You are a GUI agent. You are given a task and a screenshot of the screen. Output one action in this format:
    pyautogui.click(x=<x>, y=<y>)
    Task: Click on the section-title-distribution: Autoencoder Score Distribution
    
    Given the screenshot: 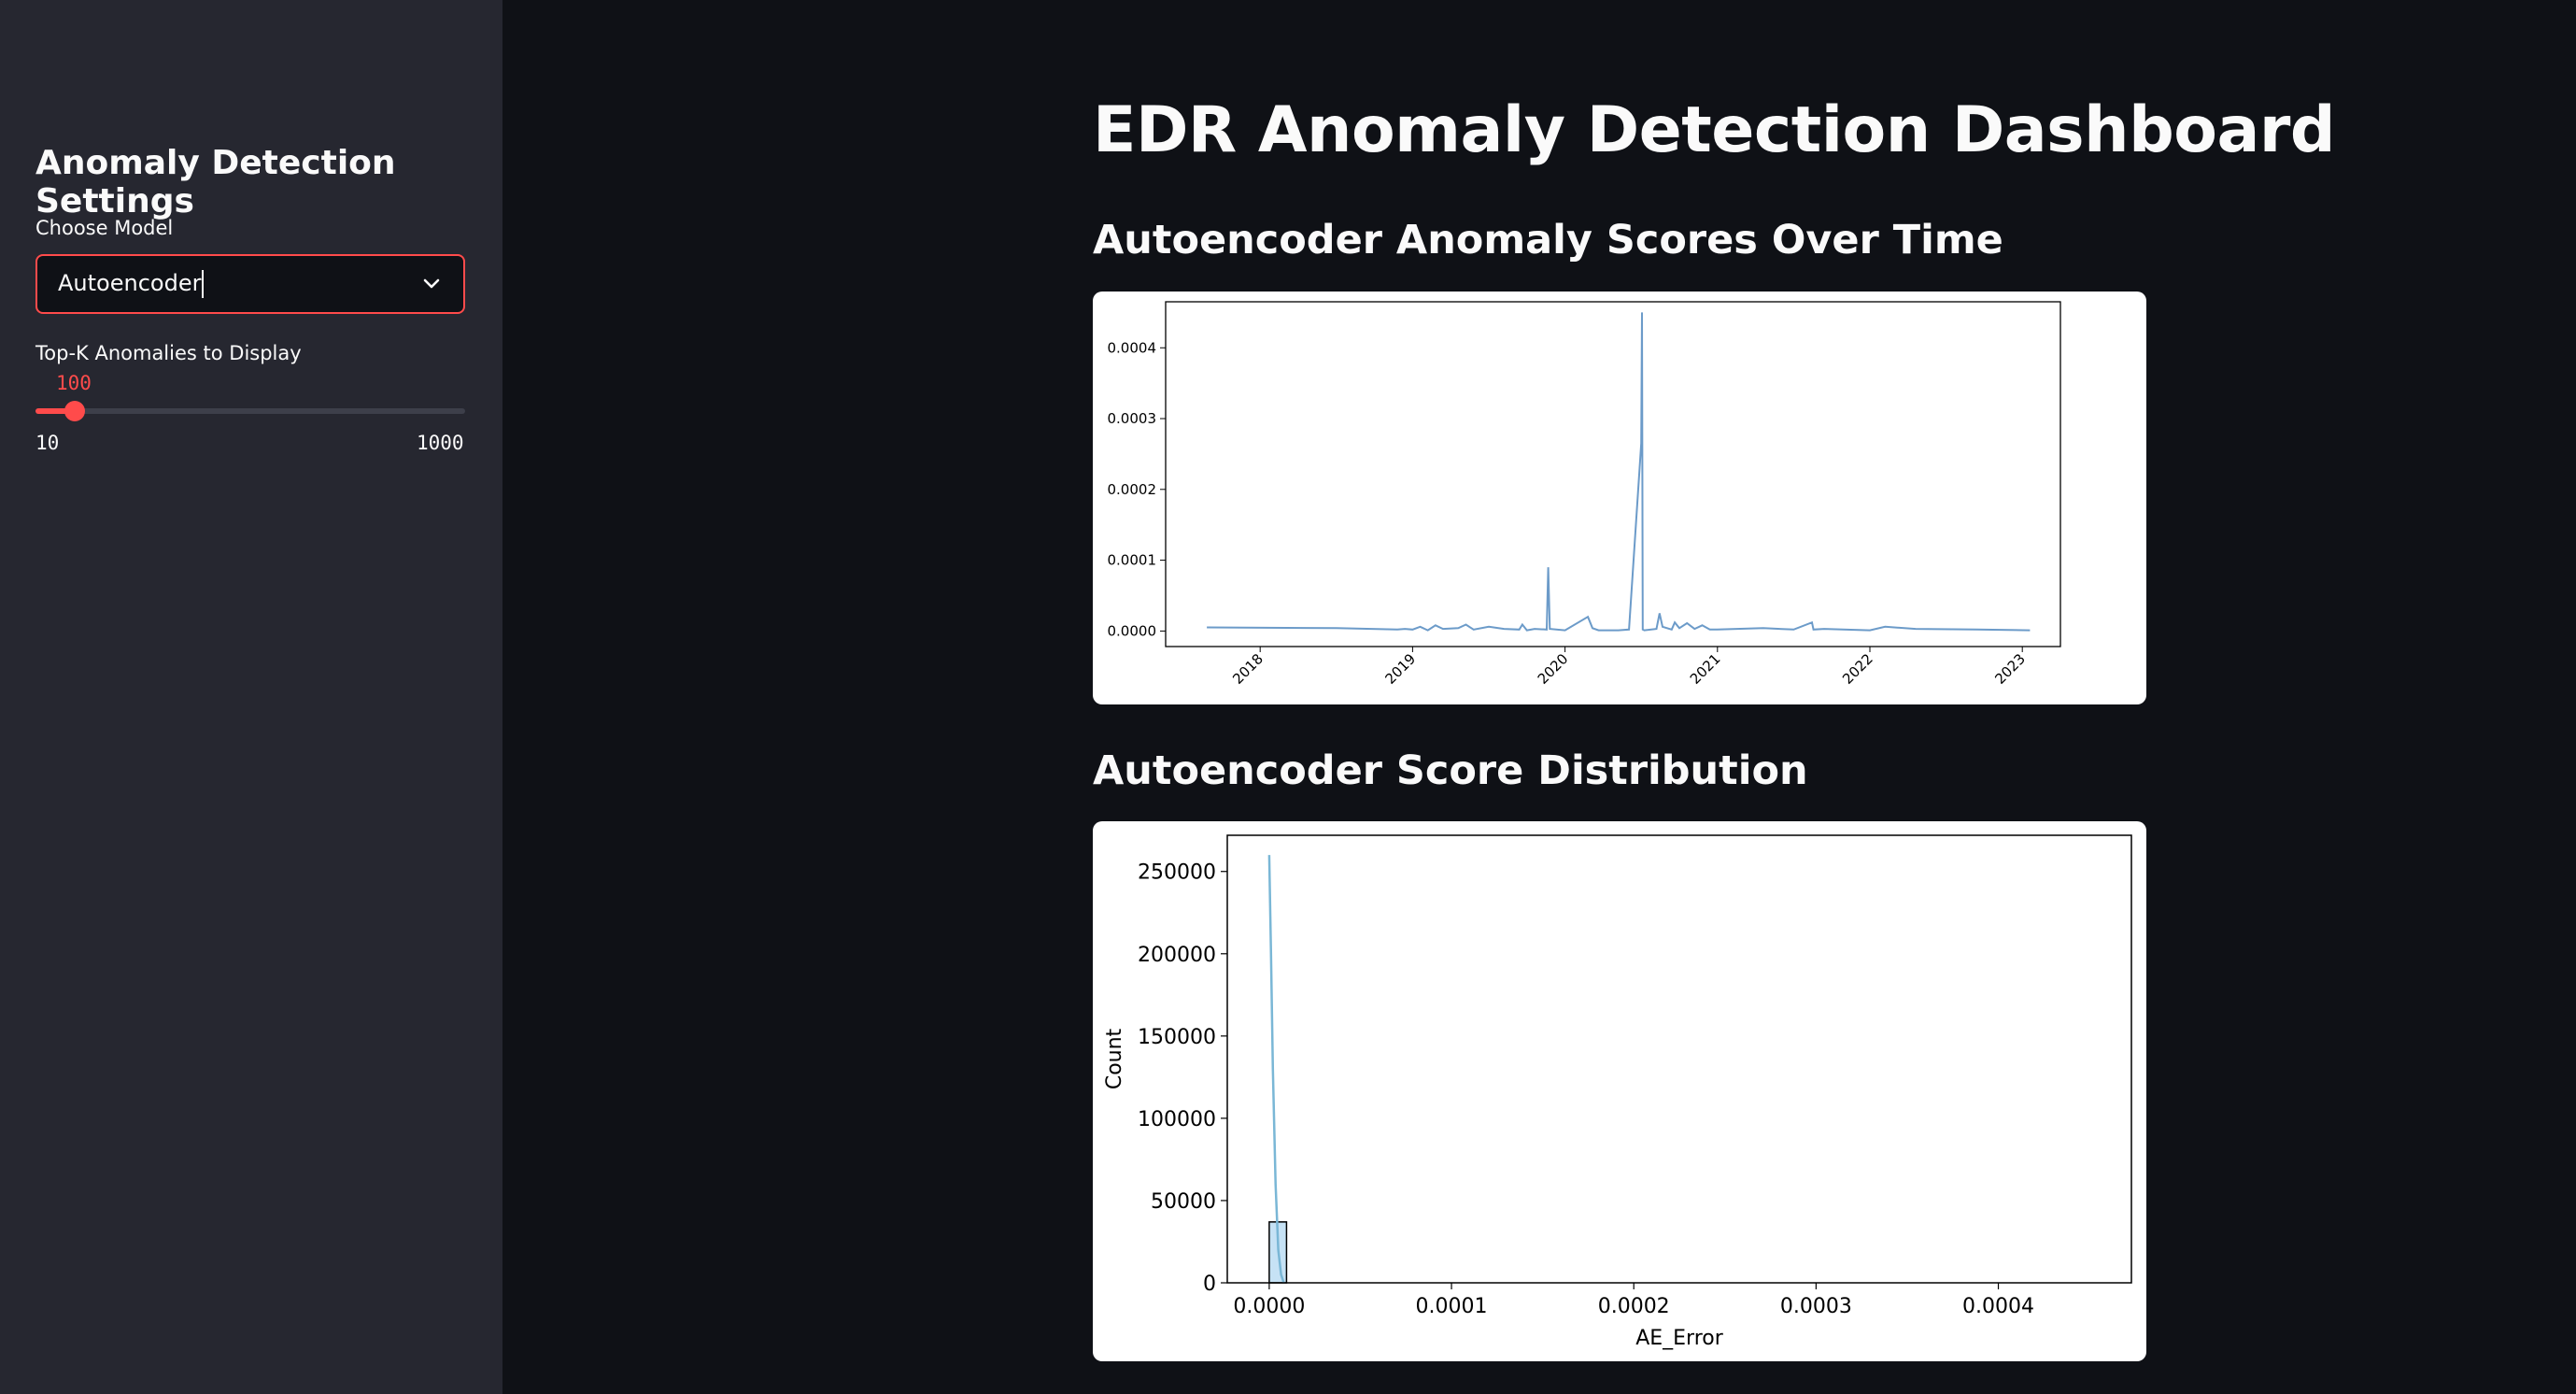 What is the action you would take?
    pyautogui.click(x=1450, y=770)
    